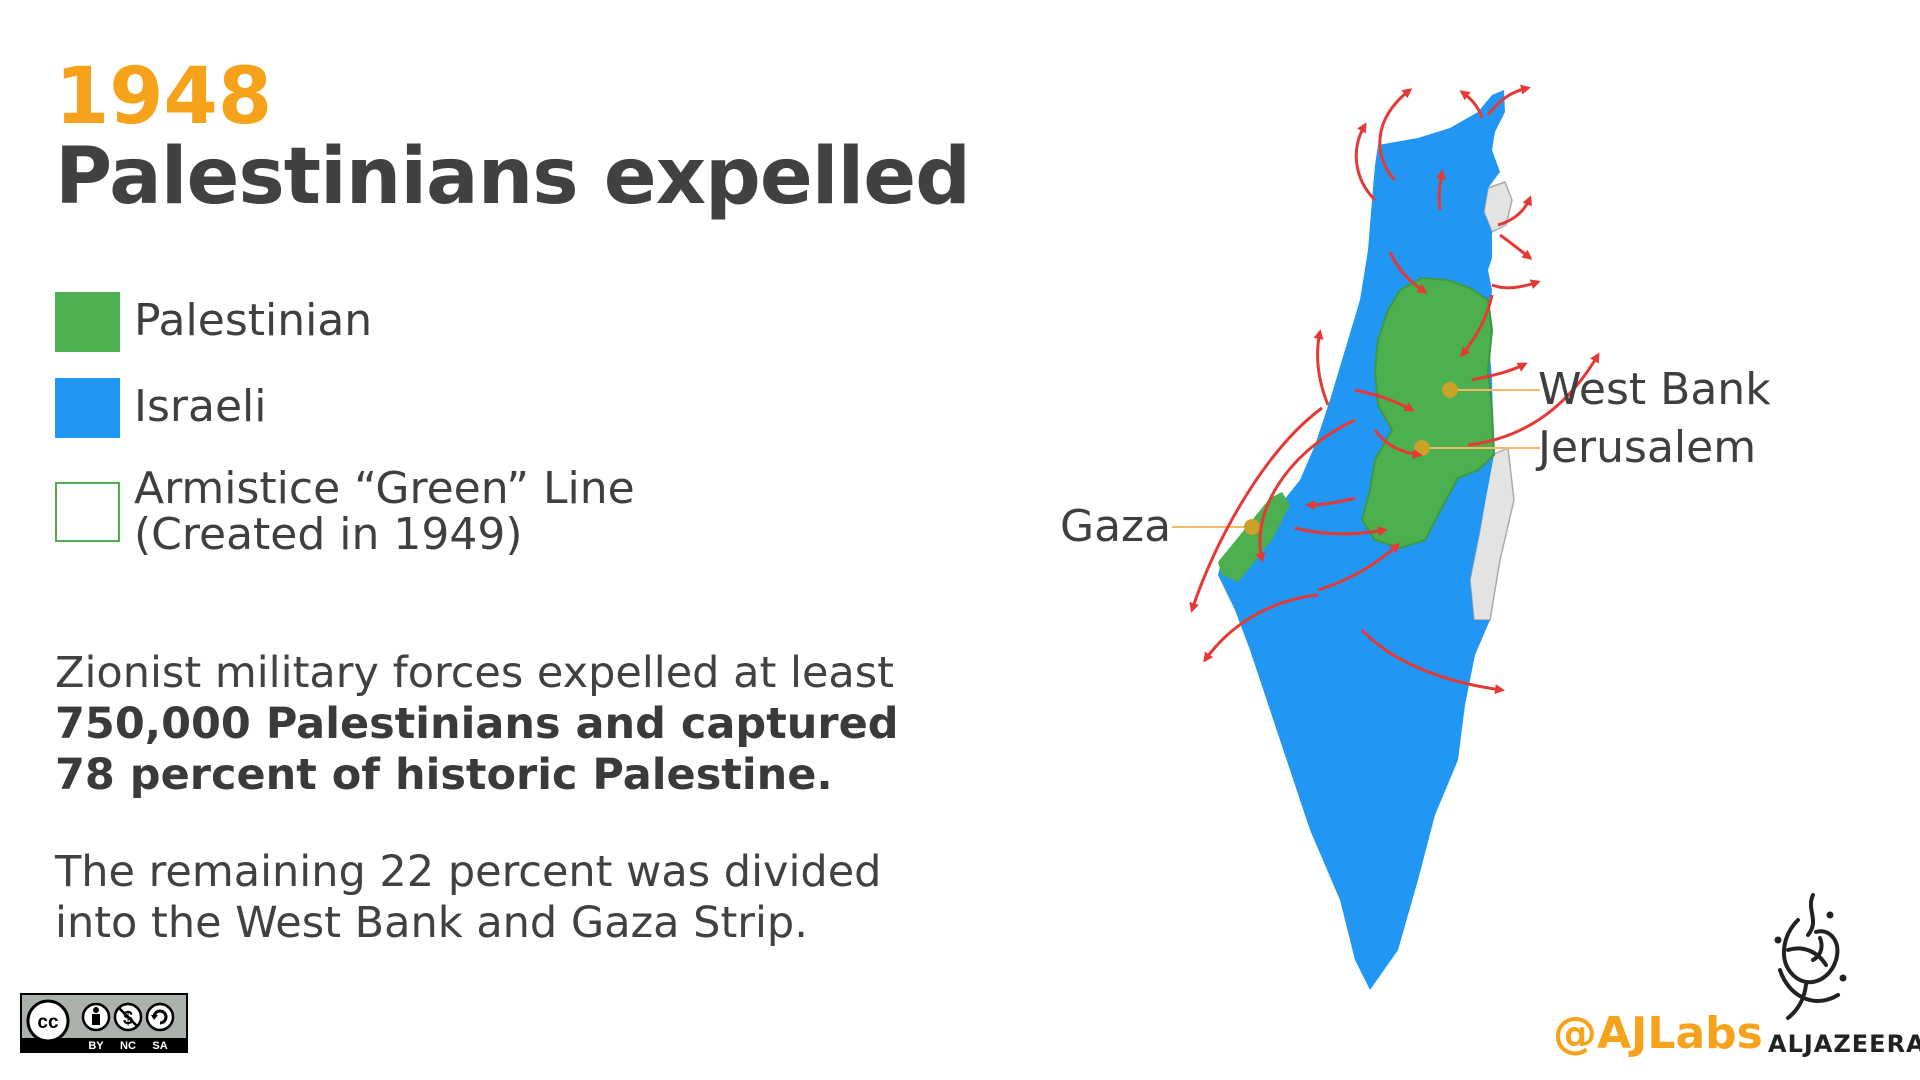  What do you see at coordinates (1654, 389) in the screenshot?
I see `west-bank-label: West Bank` at bounding box center [1654, 389].